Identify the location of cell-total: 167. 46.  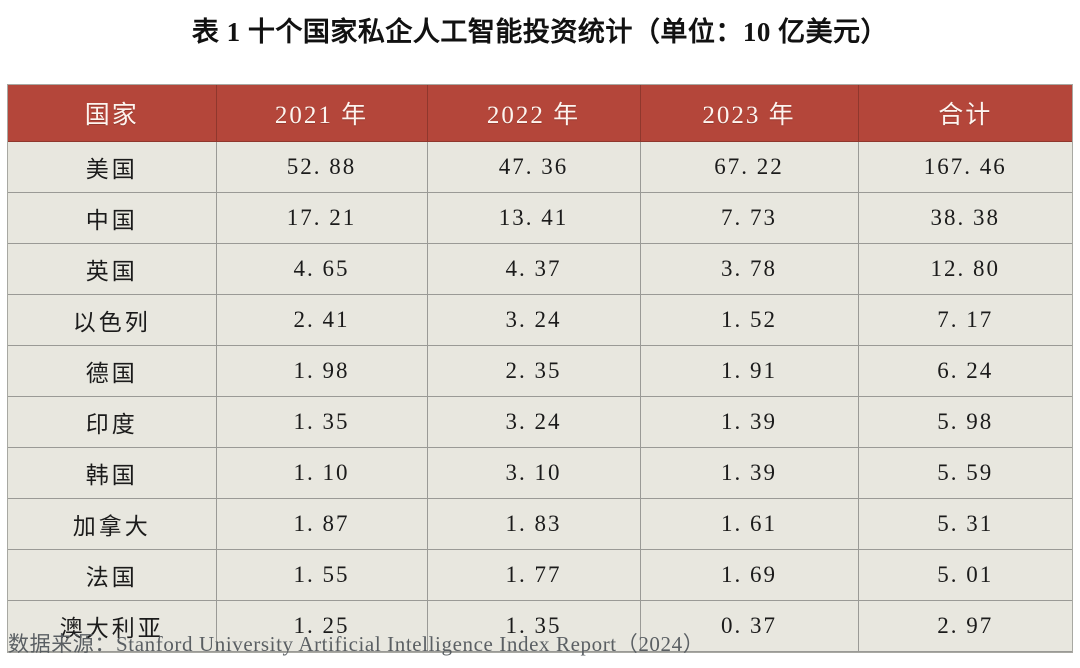
(965, 167).